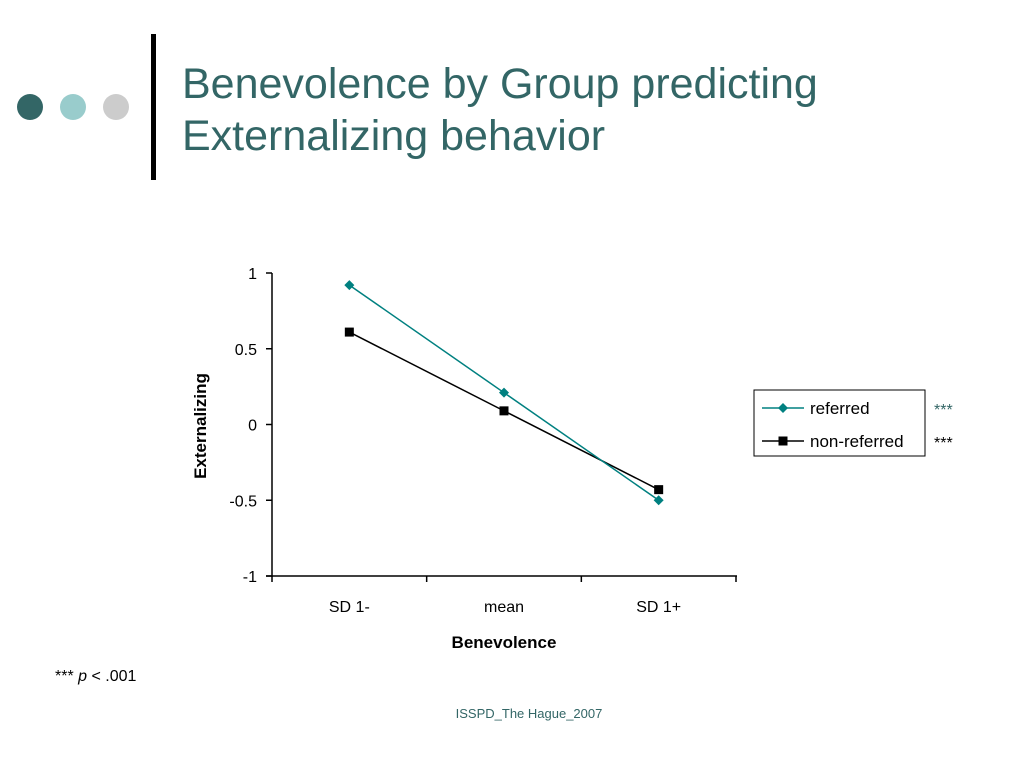 The height and width of the screenshot is (768, 1024). I want to click on footnote-stars: ***, so click(64, 676).